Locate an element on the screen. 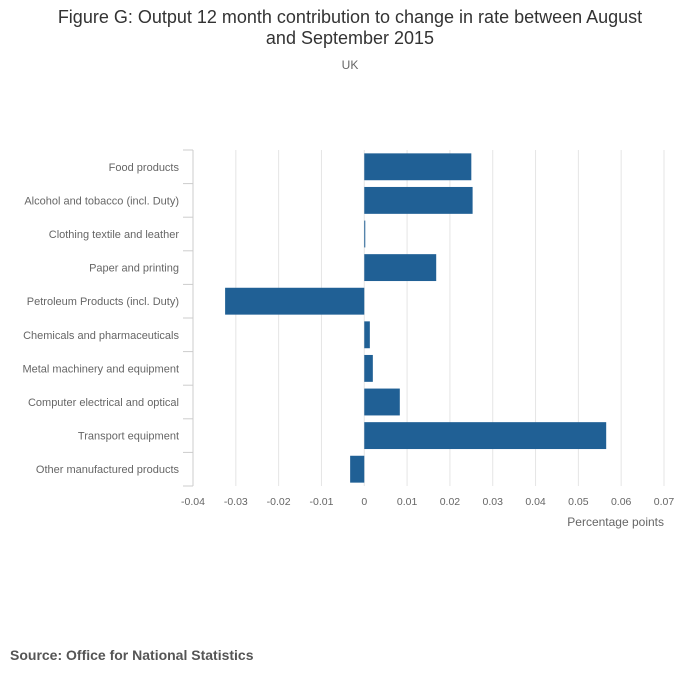  category-label: Chemicals and pharmaceuticals is located at coordinates (101, 336).